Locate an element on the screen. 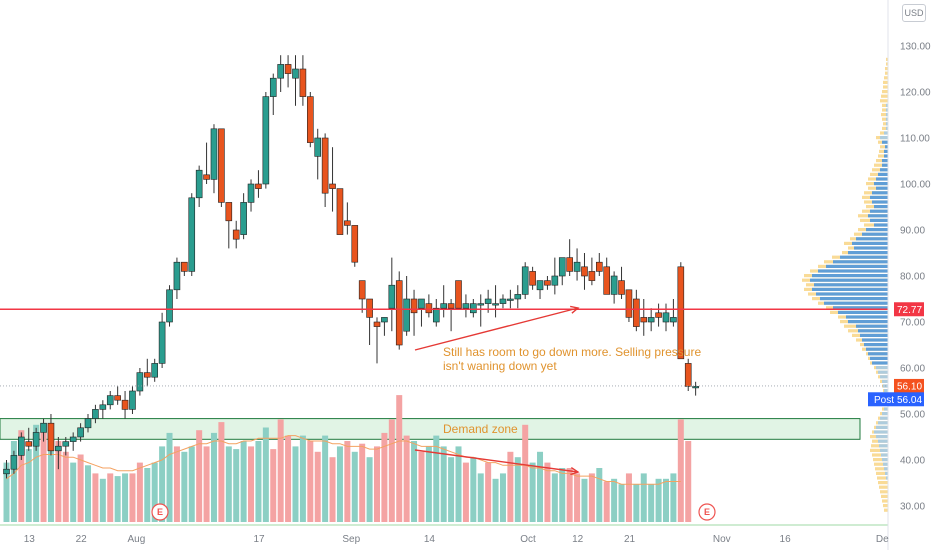  demand-zone-label: Demand zone is located at coordinates (480, 429).